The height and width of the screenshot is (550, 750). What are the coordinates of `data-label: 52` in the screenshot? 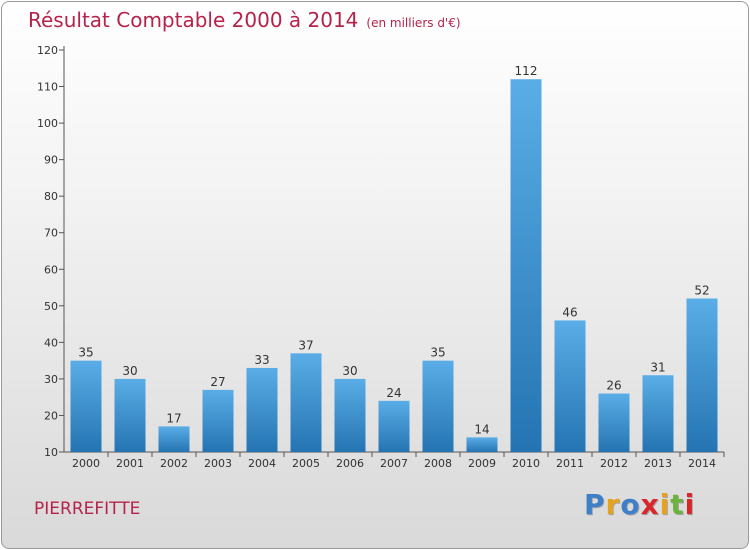 It's located at (701, 291).